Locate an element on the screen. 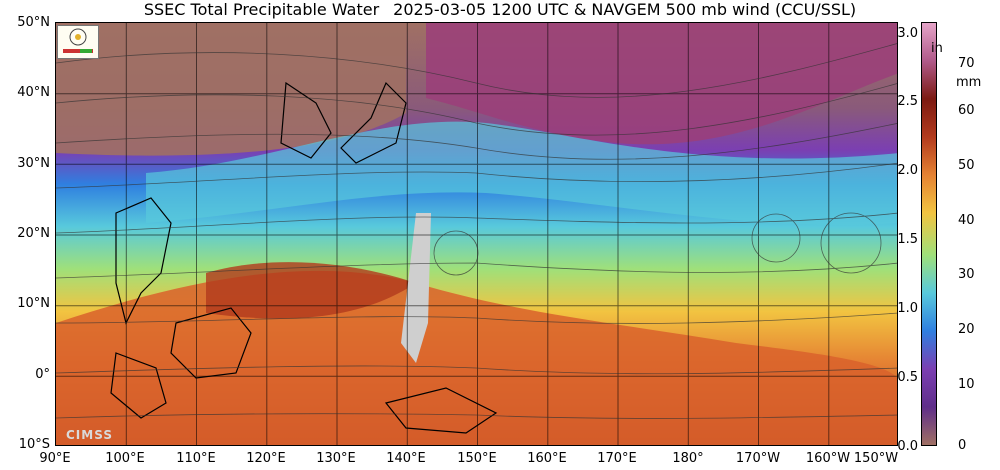 The width and height of the screenshot is (1000, 470). title-wind: & NAVGEM 500 mb wind (CCU/SSL) is located at coordinates (715, 9).